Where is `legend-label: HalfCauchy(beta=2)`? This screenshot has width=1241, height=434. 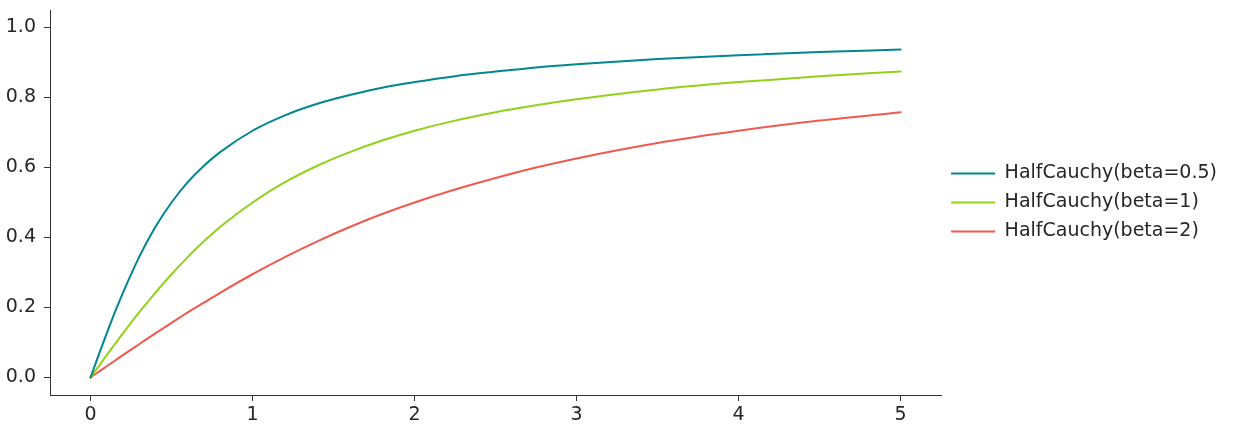 legend-label: HalfCauchy(beta=2) is located at coordinates (1101, 229).